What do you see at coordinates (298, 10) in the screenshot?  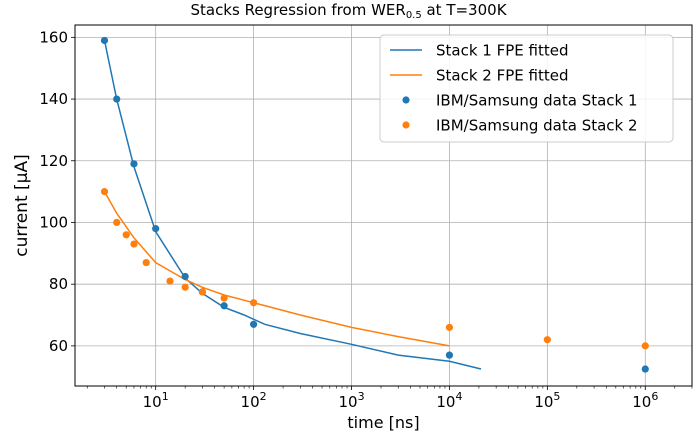 I see `chart-title-main: Stacks Regression from WER` at bounding box center [298, 10].